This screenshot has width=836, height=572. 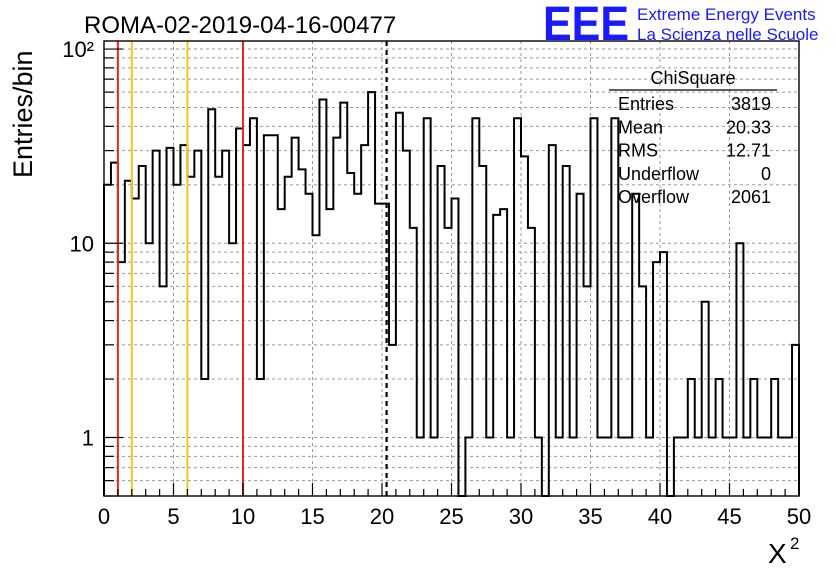 I want to click on stats-row: Entries 3819, so click(x=694, y=104).